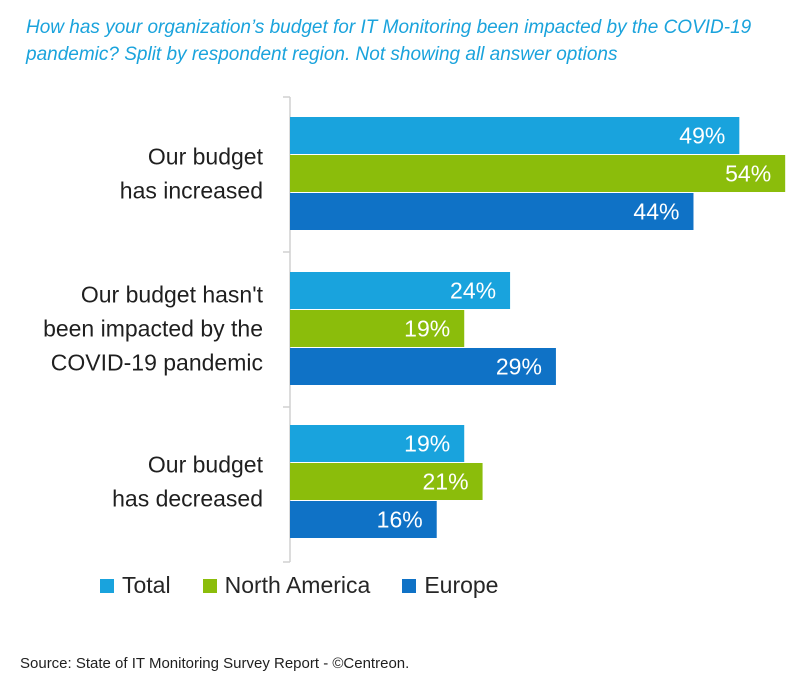 The image size is (810, 690). What do you see at coordinates (191, 191) in the screenshot?
I see `category-label: has increased` at bounding box center [191, 191].